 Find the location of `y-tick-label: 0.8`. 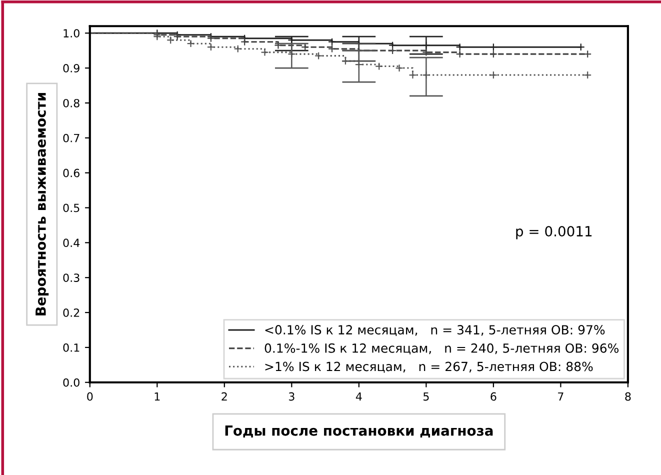

y-tick-label: 0.8 is located at coordinates (71, 103).